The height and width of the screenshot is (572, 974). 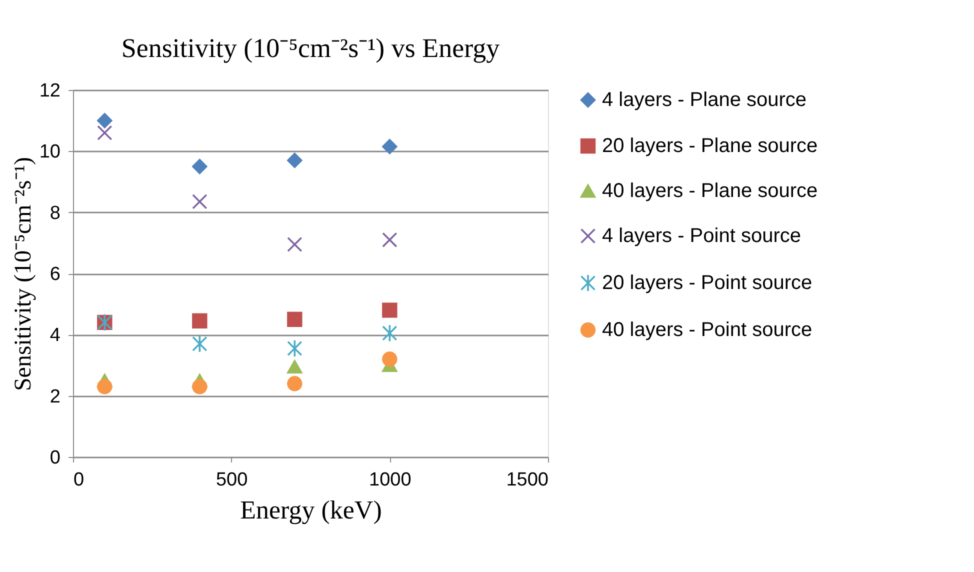 What do you see at coordinates (311, 510) in the screenshot?
I see `x-axis-title: Energy (keV)` at bounding box center [311, 510].